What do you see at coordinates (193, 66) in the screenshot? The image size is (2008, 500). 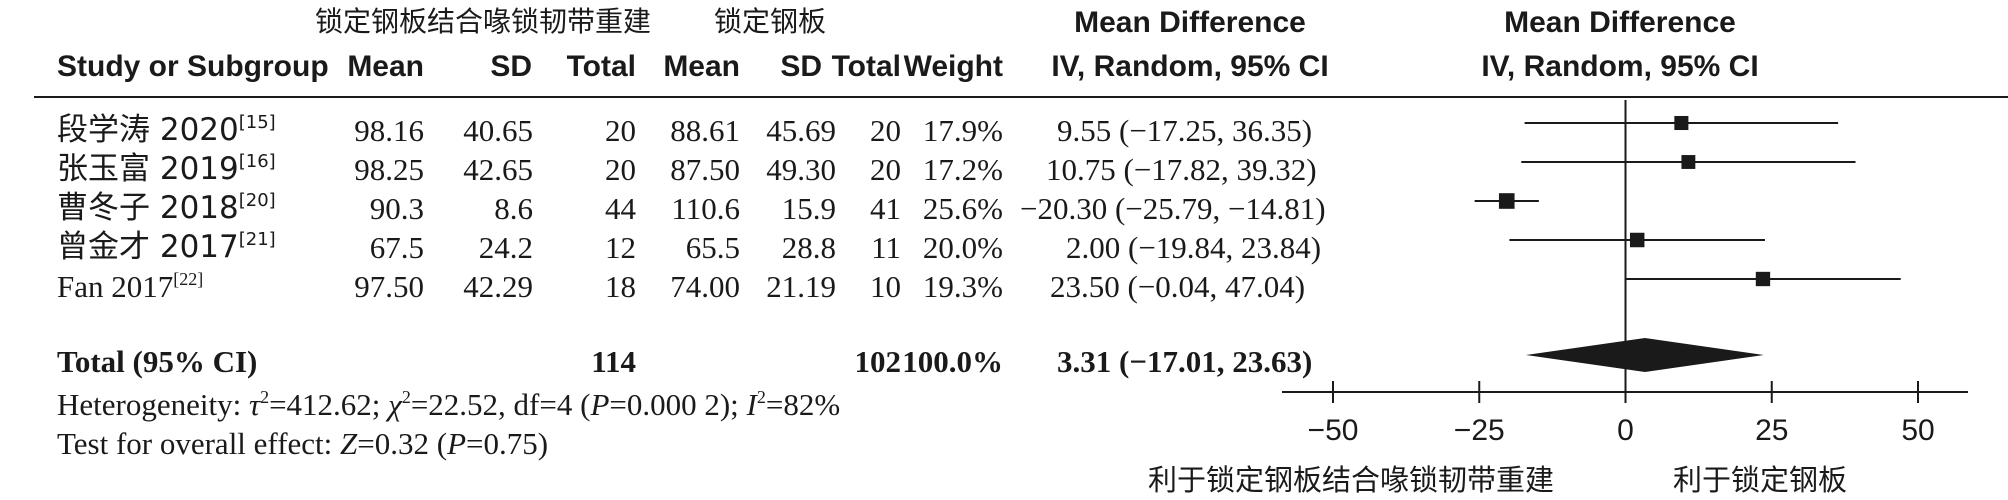 I see `col-study: Study or Subgroup` at bounding box center [193, 66].